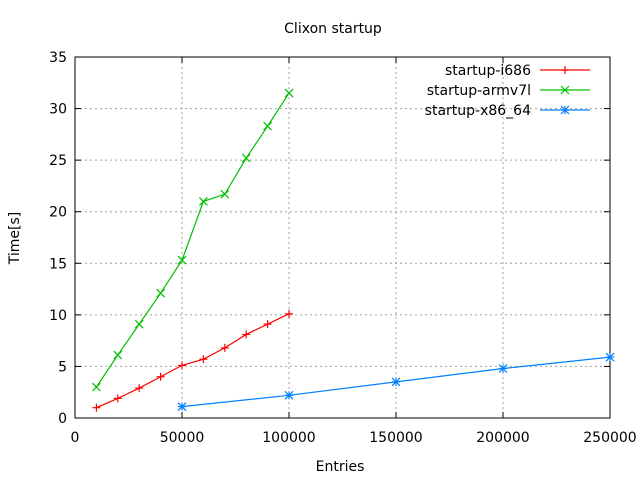 Image resolution: width=640 pixels, height=484 pixels. I want to click on legend-label: startup-i686, so click(488, 71).